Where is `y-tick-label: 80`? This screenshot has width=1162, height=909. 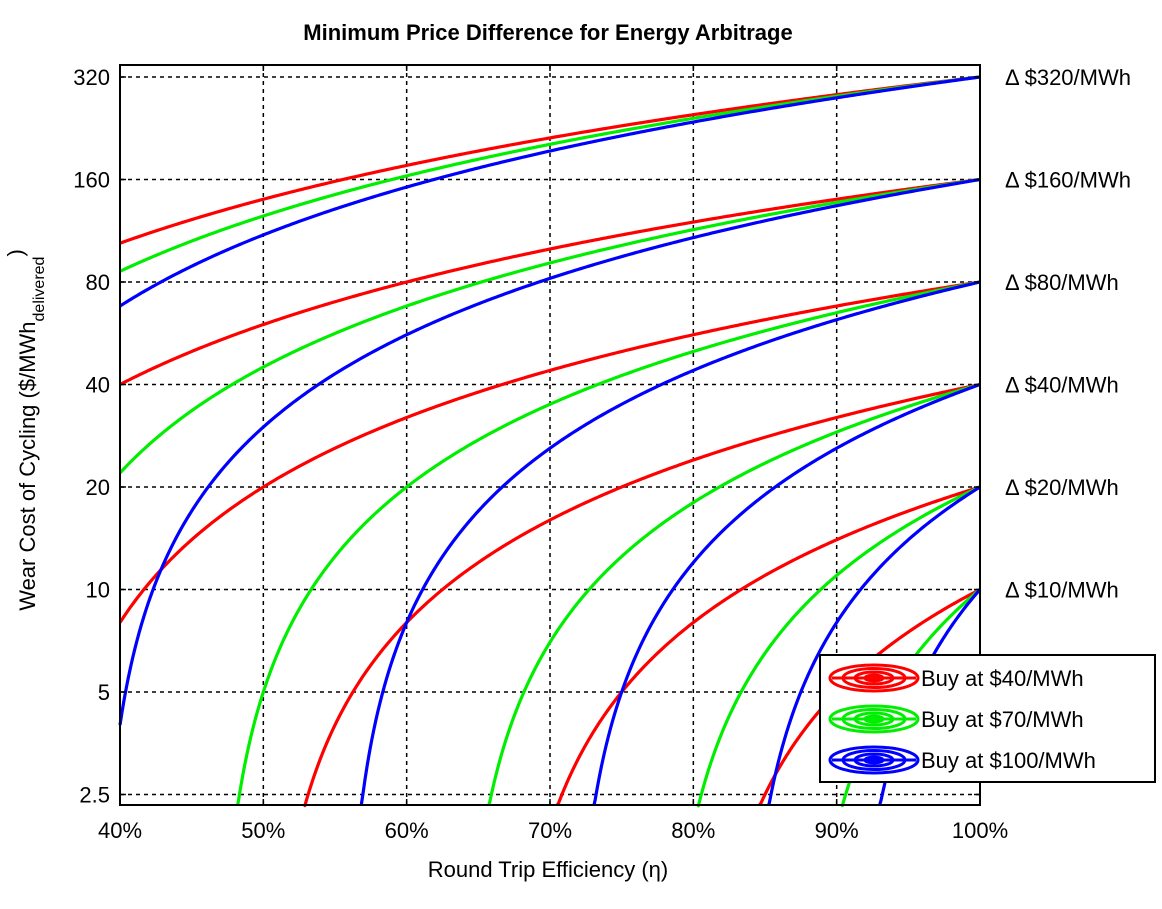 y-tick-label: 80 is located at coordinates (98, 282).